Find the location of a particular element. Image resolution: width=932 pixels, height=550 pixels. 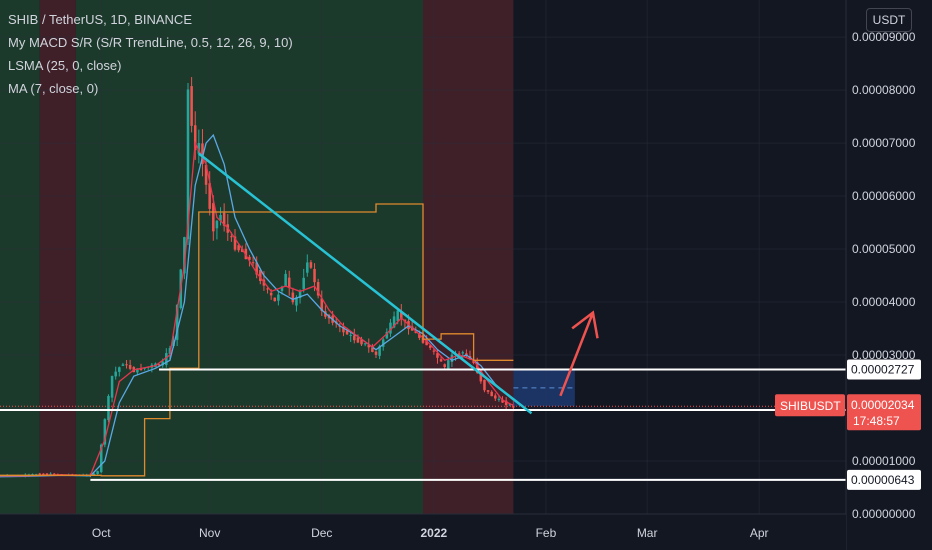

price-axis-panel is located at coordinates (889, 275).